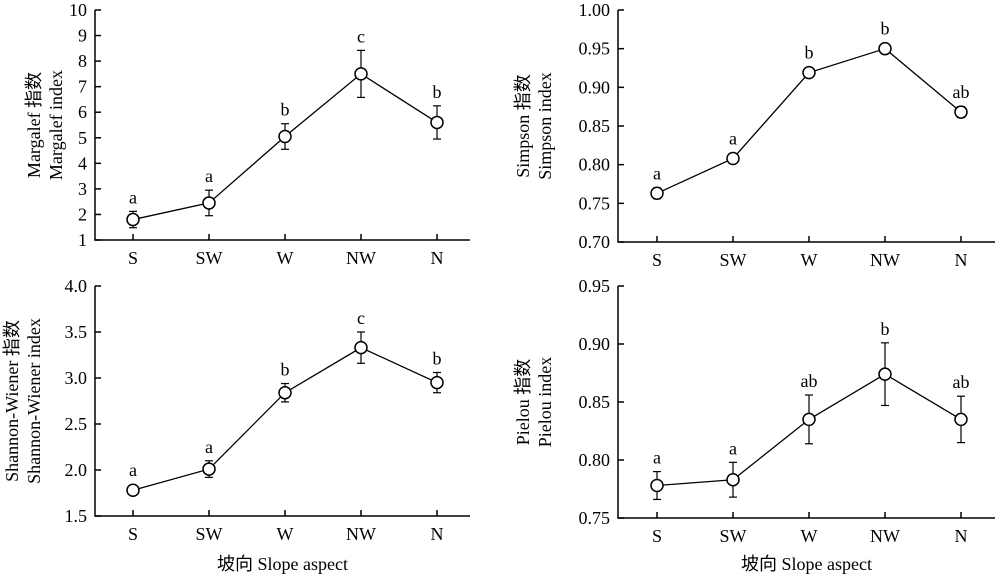 The height and width of the screenshot is (576, 1000). What do you see at coordinates (76, 516) in the screenshot?
I see `y-tick-label: 1.5` at bounding box center [76, 516].